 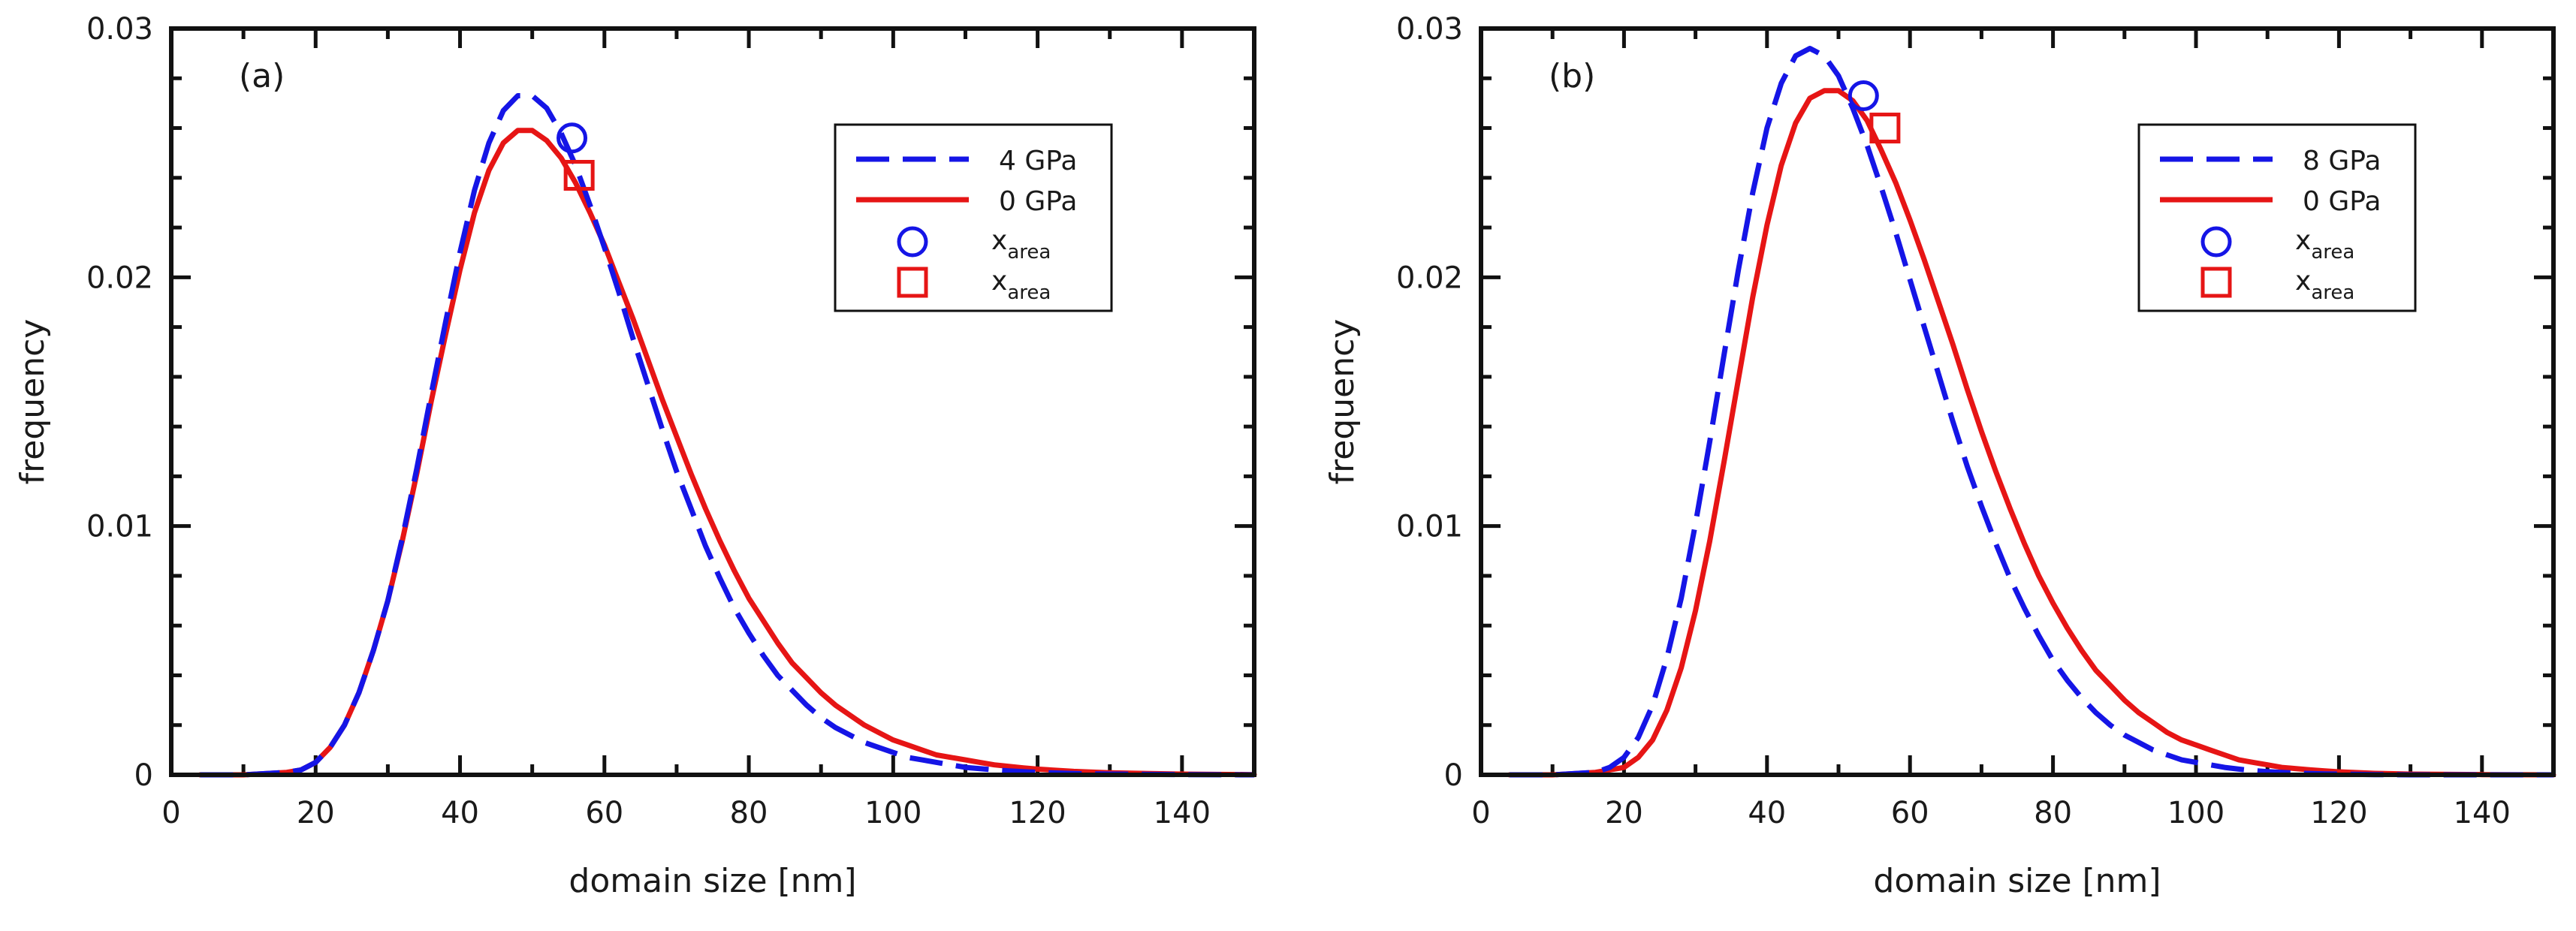 What do you see at coordinates (1038, 161) in the screenshot?
I see `legend-label: 4 GPa` at bounding box center [1038, 161].